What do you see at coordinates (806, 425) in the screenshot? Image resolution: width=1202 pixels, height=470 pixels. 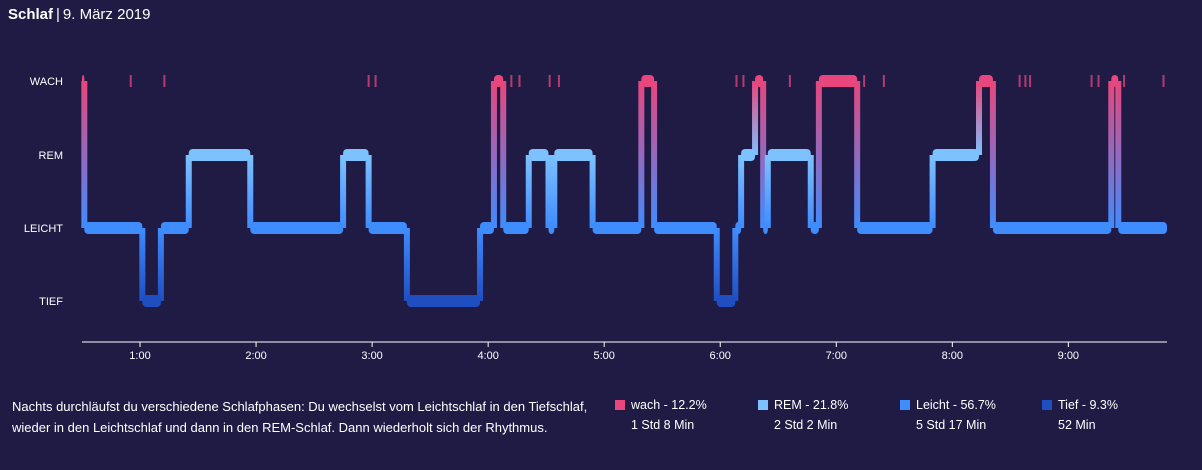 I see `legend-duration: 2 Std 2 Min` at bounding box center [806, 425].